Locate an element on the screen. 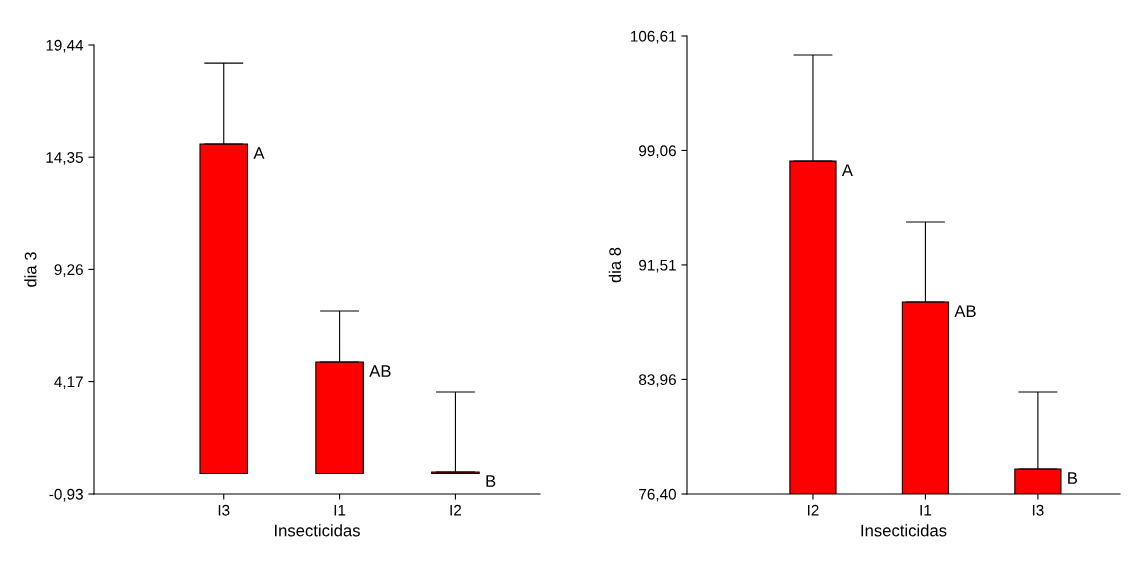 This screenshot has width=1142, height=585. y-tick-label: 76,40 is located at coordinates (657, 495).